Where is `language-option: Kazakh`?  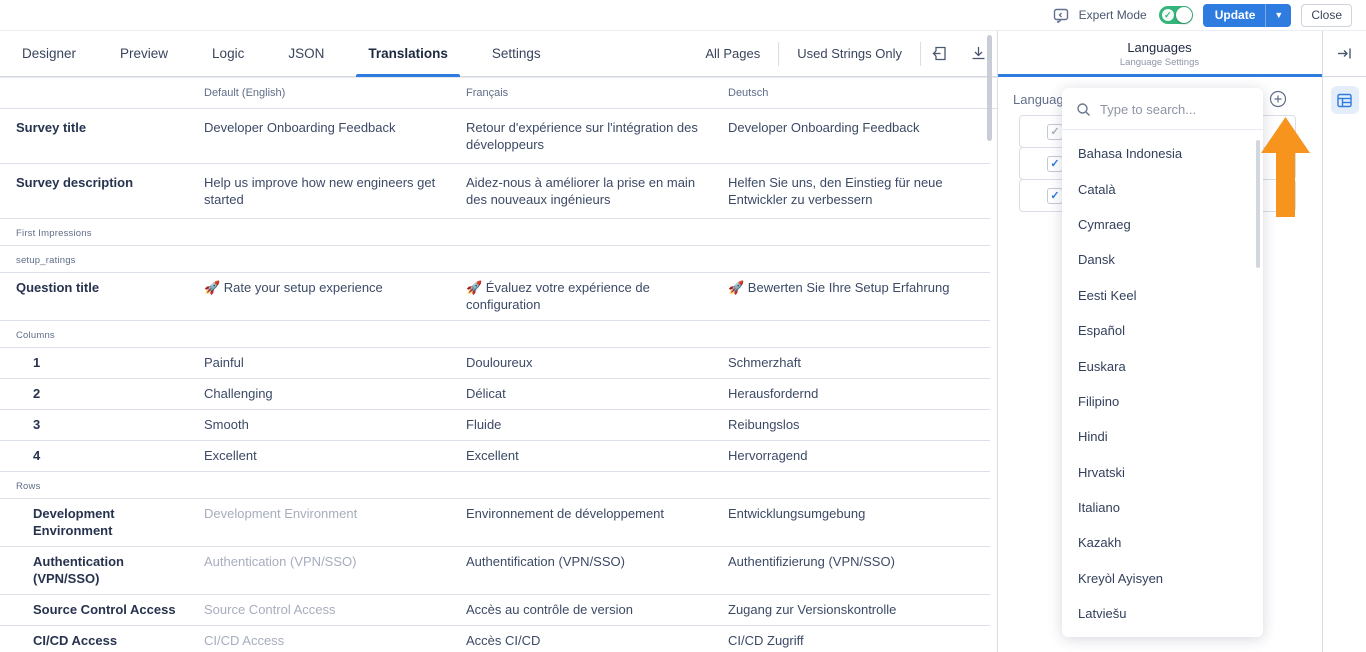
language-option: Kazakh is located at coordinates (1100, 543).